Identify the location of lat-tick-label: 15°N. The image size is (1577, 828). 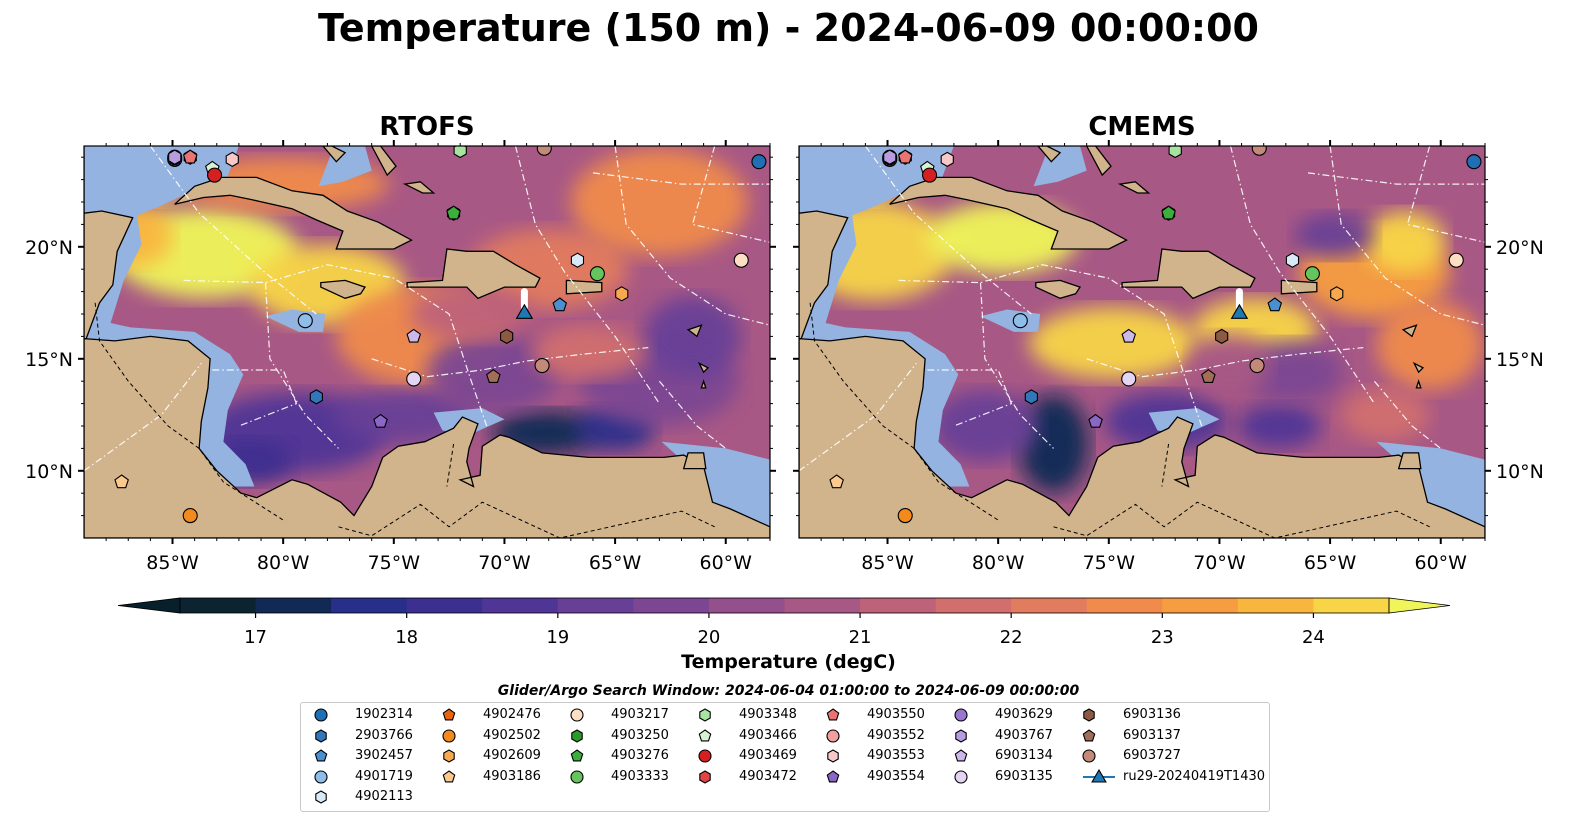
(1520, 360).